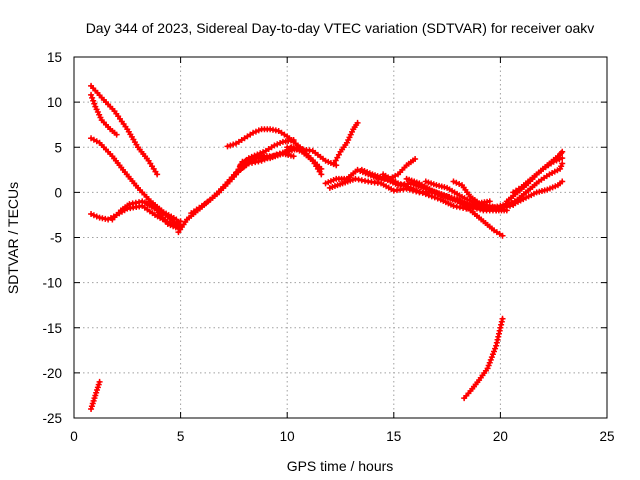 The height and width of the screenshot is (480, 640). What do you see at coordinates (54, 57) in the screenshot?
I see `y-tick-label: 15` at bounding box center [54, 57].